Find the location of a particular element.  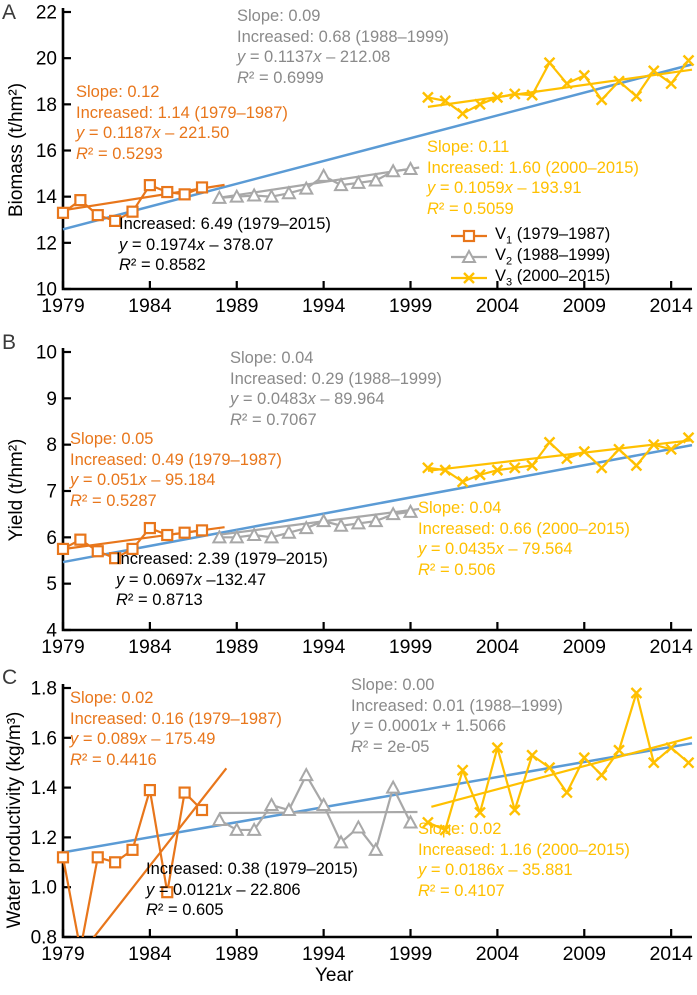

y-tick-label: 1.6 is located at coordinates (44, 738).